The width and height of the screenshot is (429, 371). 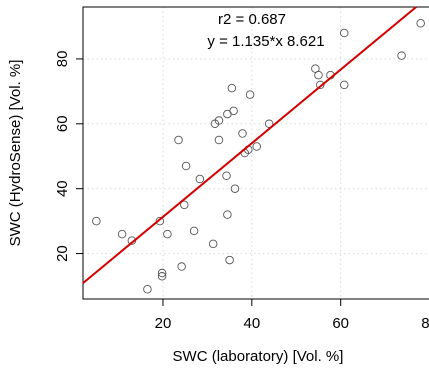 What do you see at coordinates (251, 323) in the screenshot?
I see `x-tick-label: 40` at bounding box center [251, 323].